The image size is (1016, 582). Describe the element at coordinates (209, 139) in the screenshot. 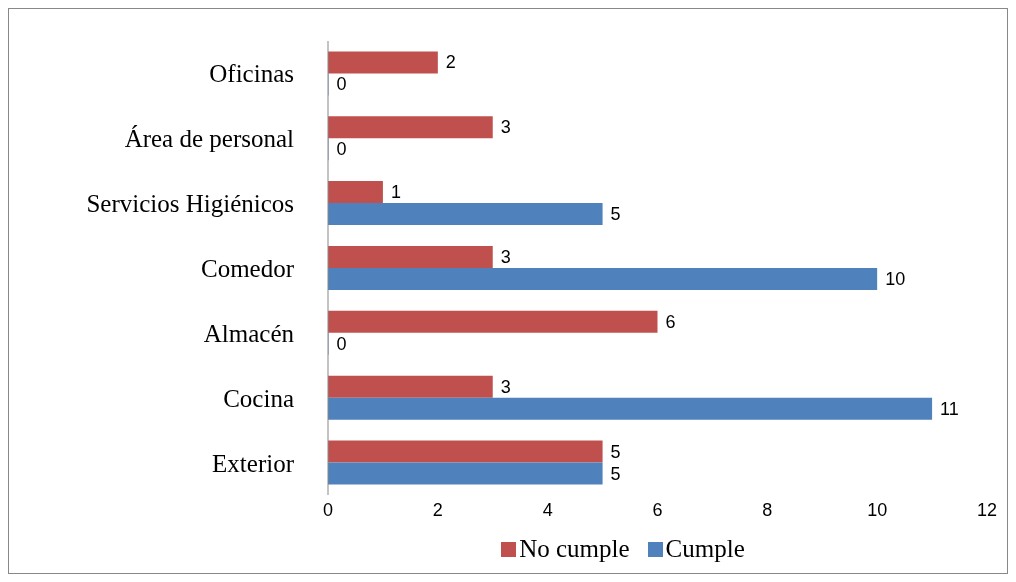

I see `y-tick-label: Área de personal` at that location.